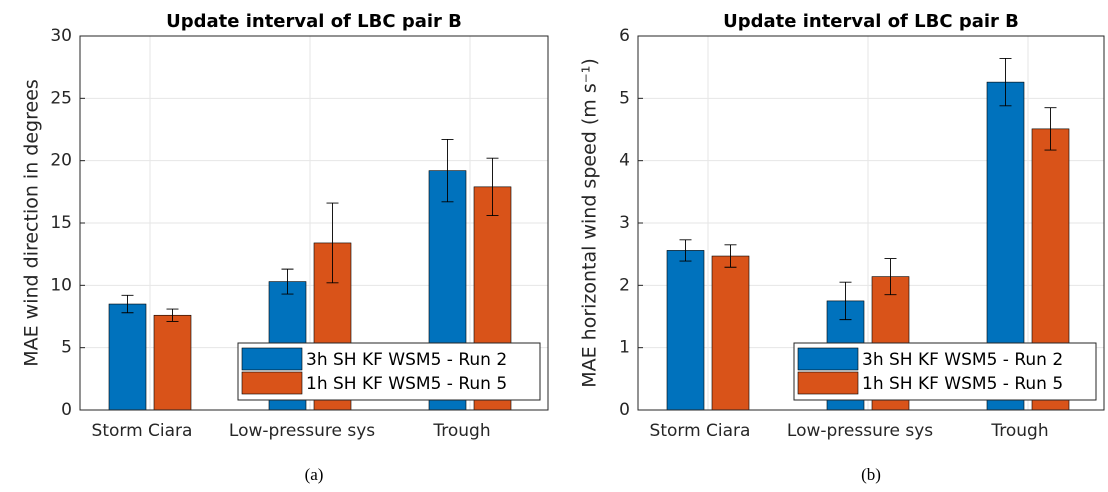 The width and height of the screenshot is (1108, 492). What do you see at coordinates (61, 36) in the screenshot?
I see `y-tick-label: 30` at bounding box center [61, 36].